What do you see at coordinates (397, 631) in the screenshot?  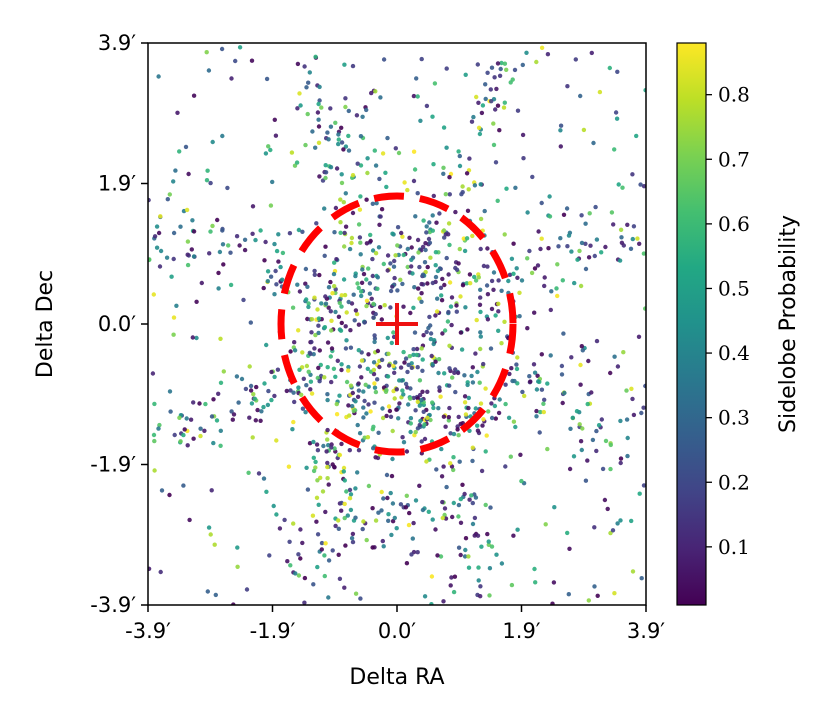 I see `x-tick-label: 0.0′` at bounding box center [397, 631].